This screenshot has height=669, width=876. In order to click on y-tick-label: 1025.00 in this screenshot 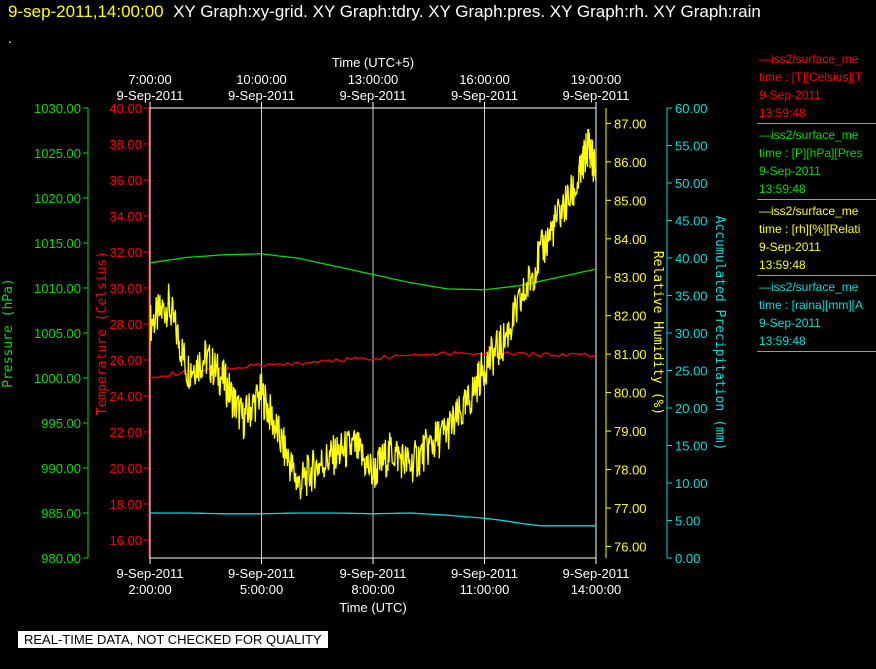, I will do `click(57, 153)`.